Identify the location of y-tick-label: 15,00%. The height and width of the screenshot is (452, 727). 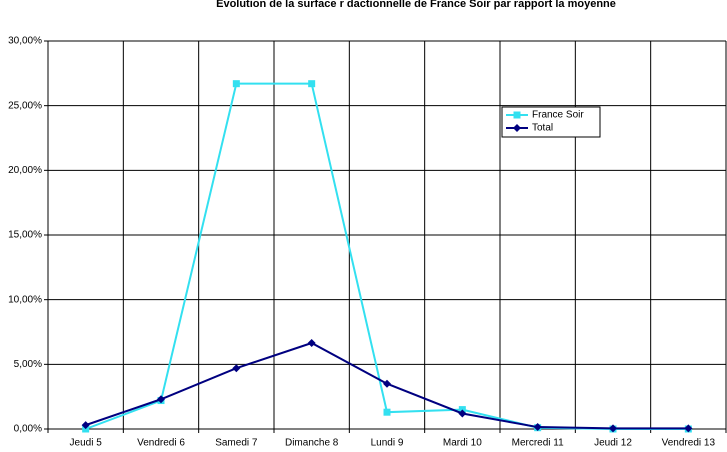
(25, 235).